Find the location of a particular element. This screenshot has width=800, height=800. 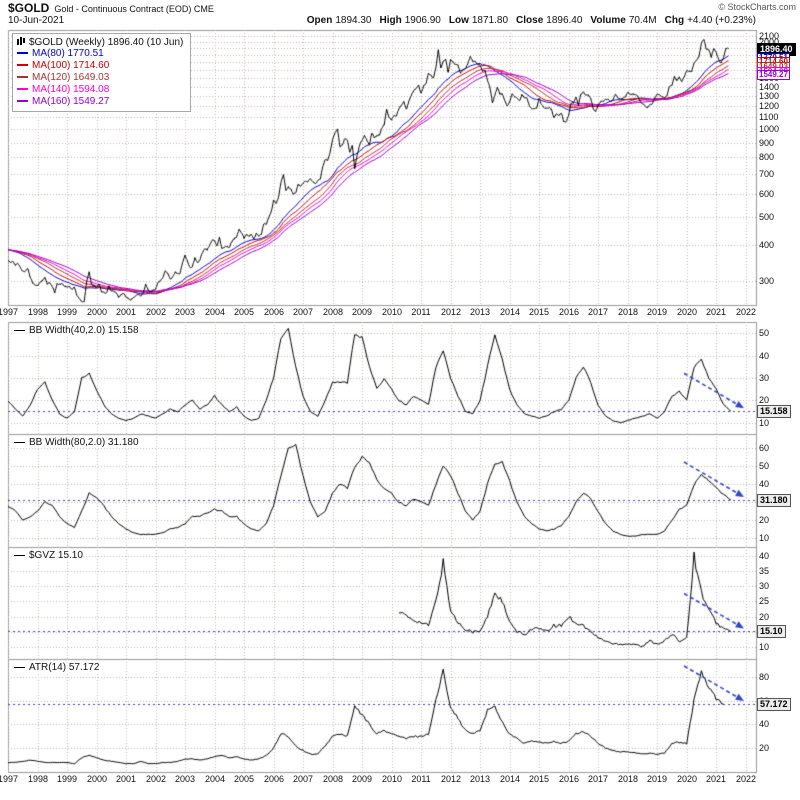

open-value: 1894.30 is located at coordinates (353, 20).